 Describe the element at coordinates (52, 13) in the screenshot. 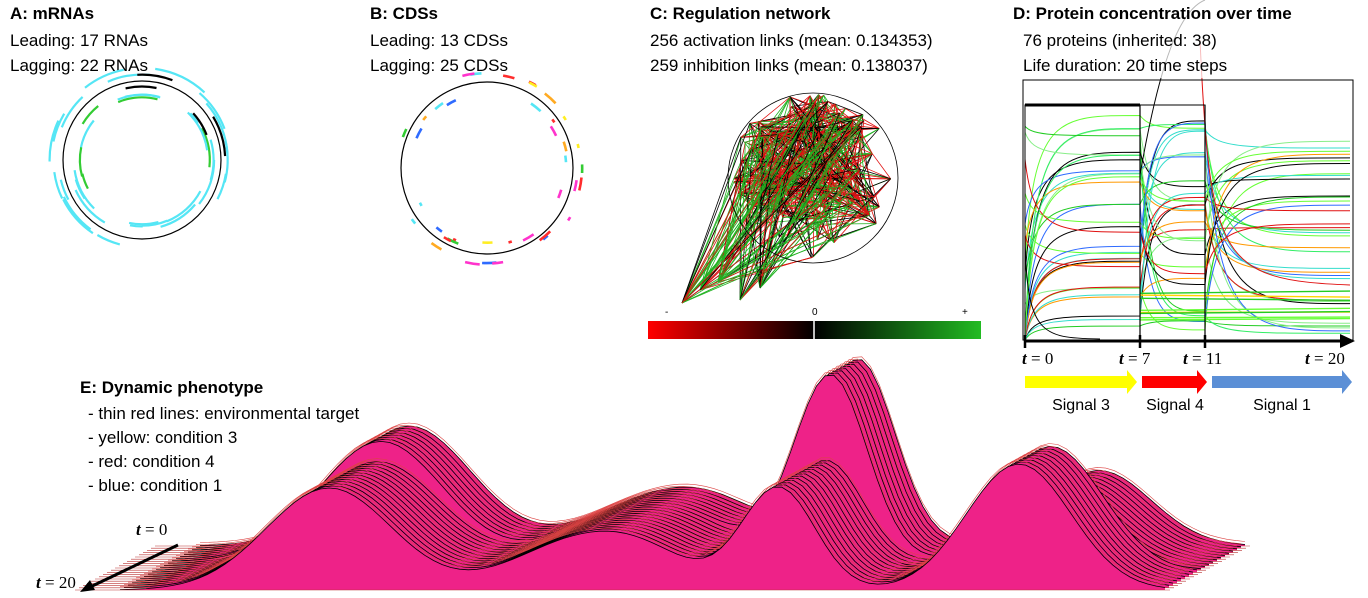

I see `panel-a-title: A: mRNAs` at that location.